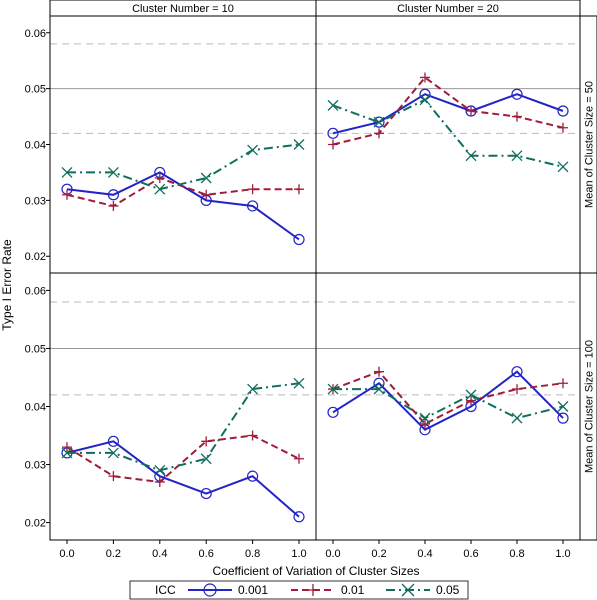 This screenshot has height=600, width=597. I want to click on legend-item: 0.05, so click(423, 590).